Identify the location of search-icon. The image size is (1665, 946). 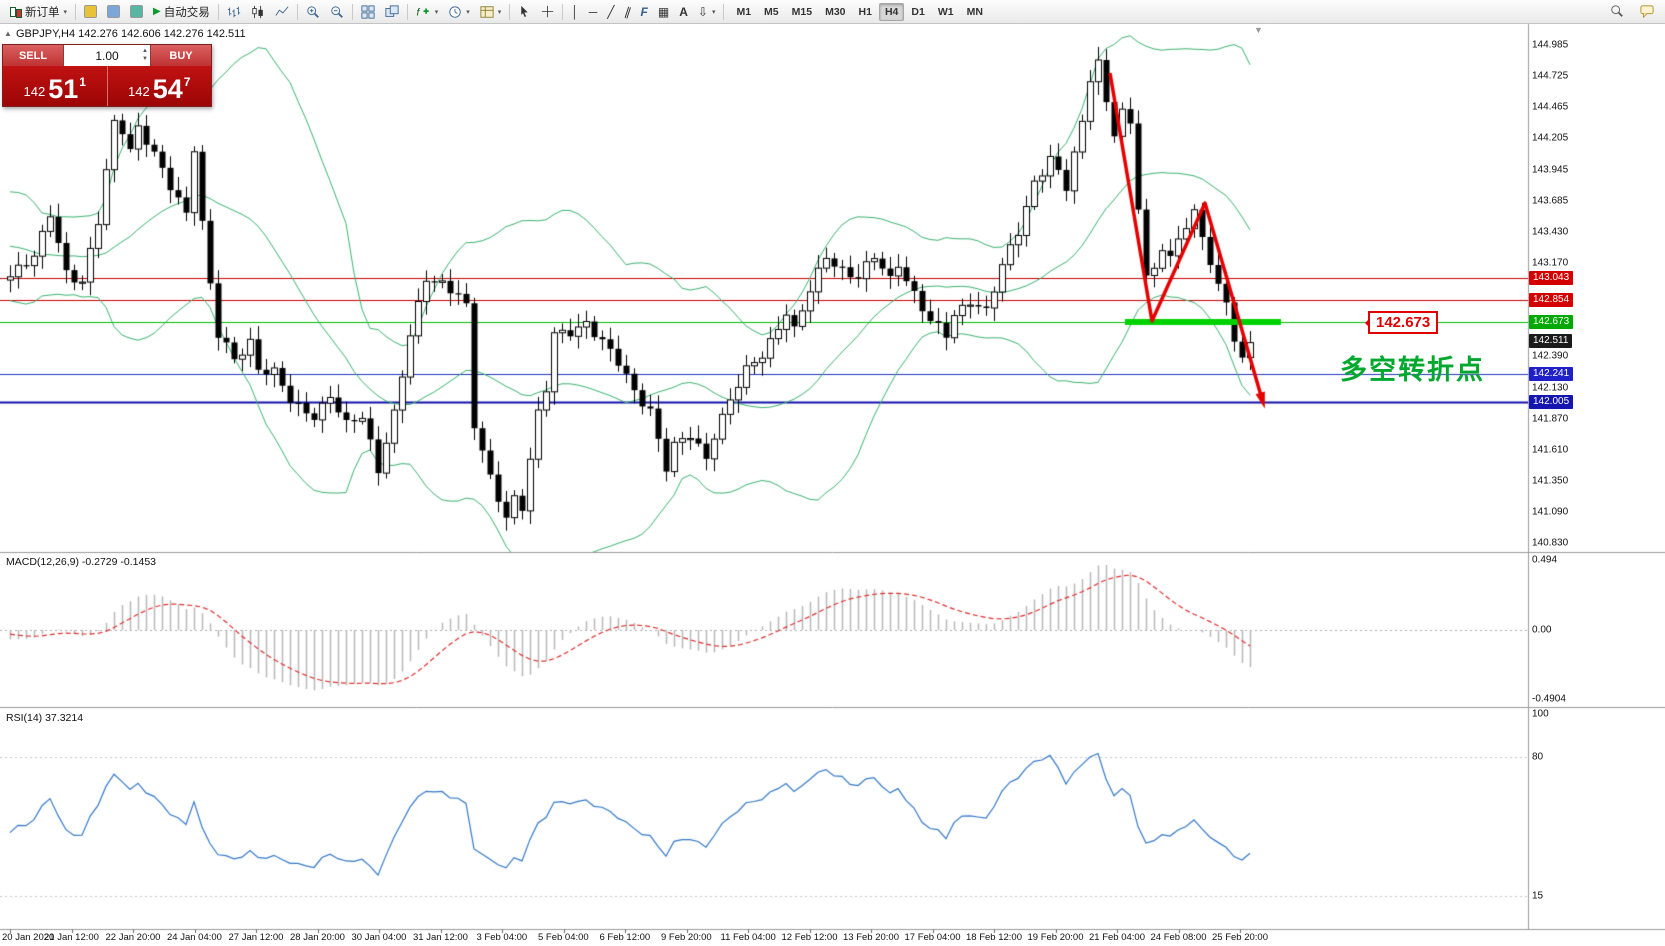
(1617, 11).